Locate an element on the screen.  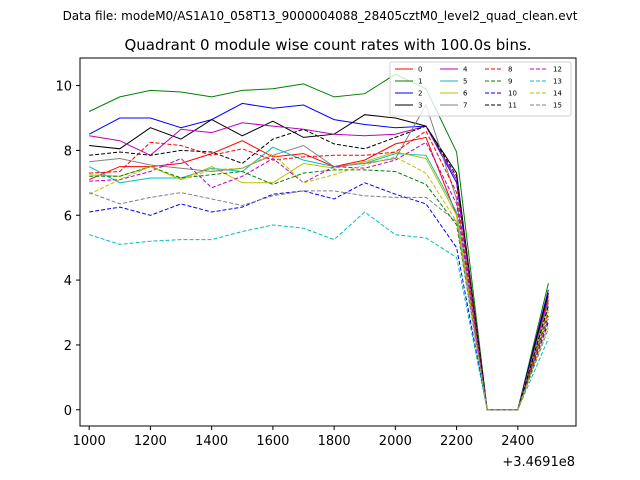
legend-label: 12 is located at coordinates (557, 70).